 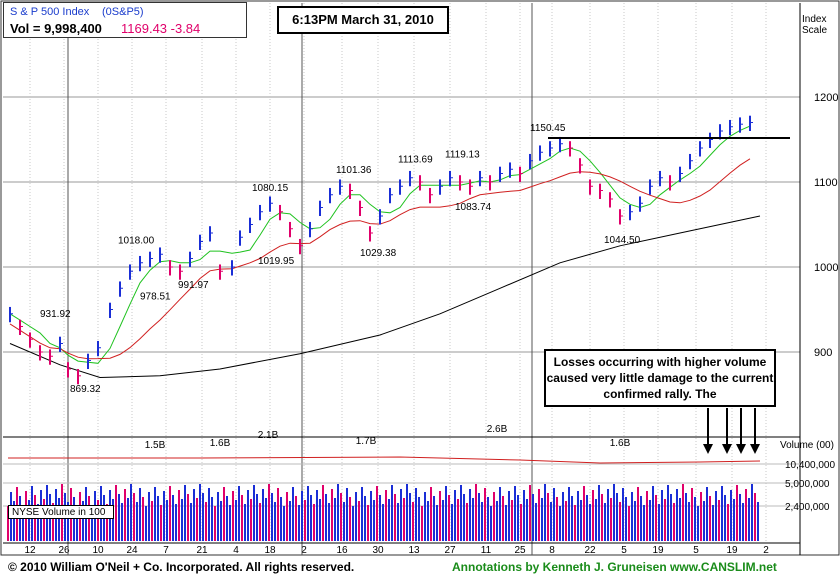 What do you see at coordinates (50, 12) in the screenshot?
I see `index-name: S & P 500 Index` at bounding box center [50, 12].